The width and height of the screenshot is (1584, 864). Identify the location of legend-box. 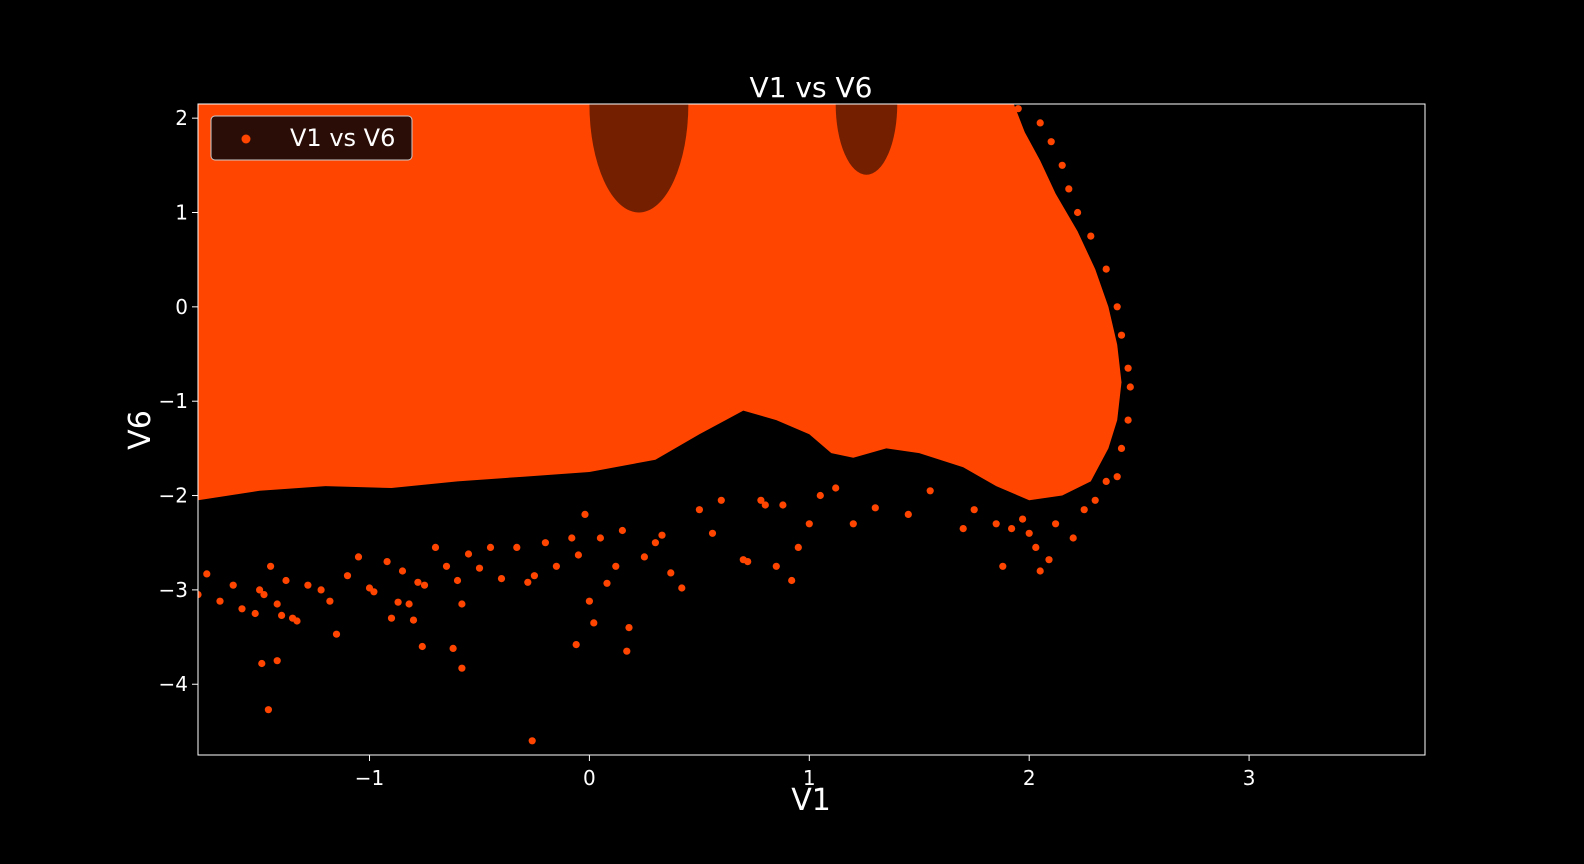
(311, 138).